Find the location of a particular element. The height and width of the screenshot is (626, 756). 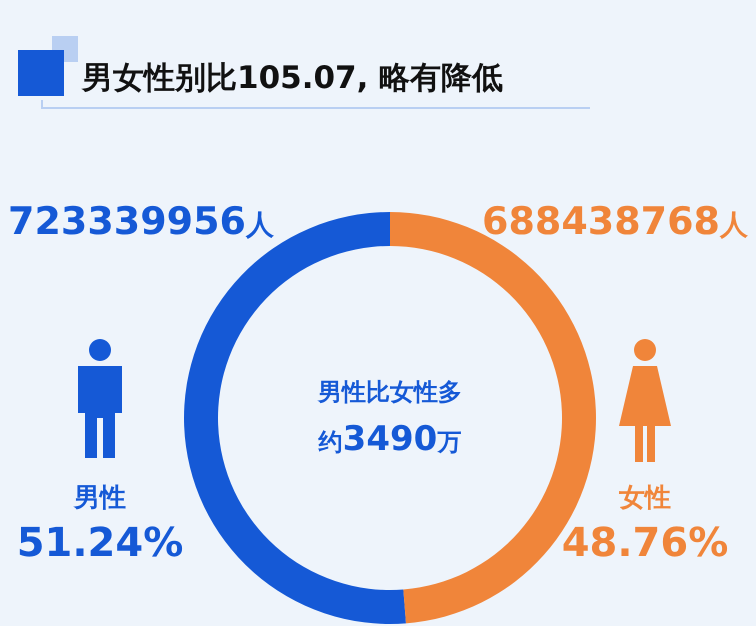

data-label: 688438768人 is located at coordinates (615, 221).